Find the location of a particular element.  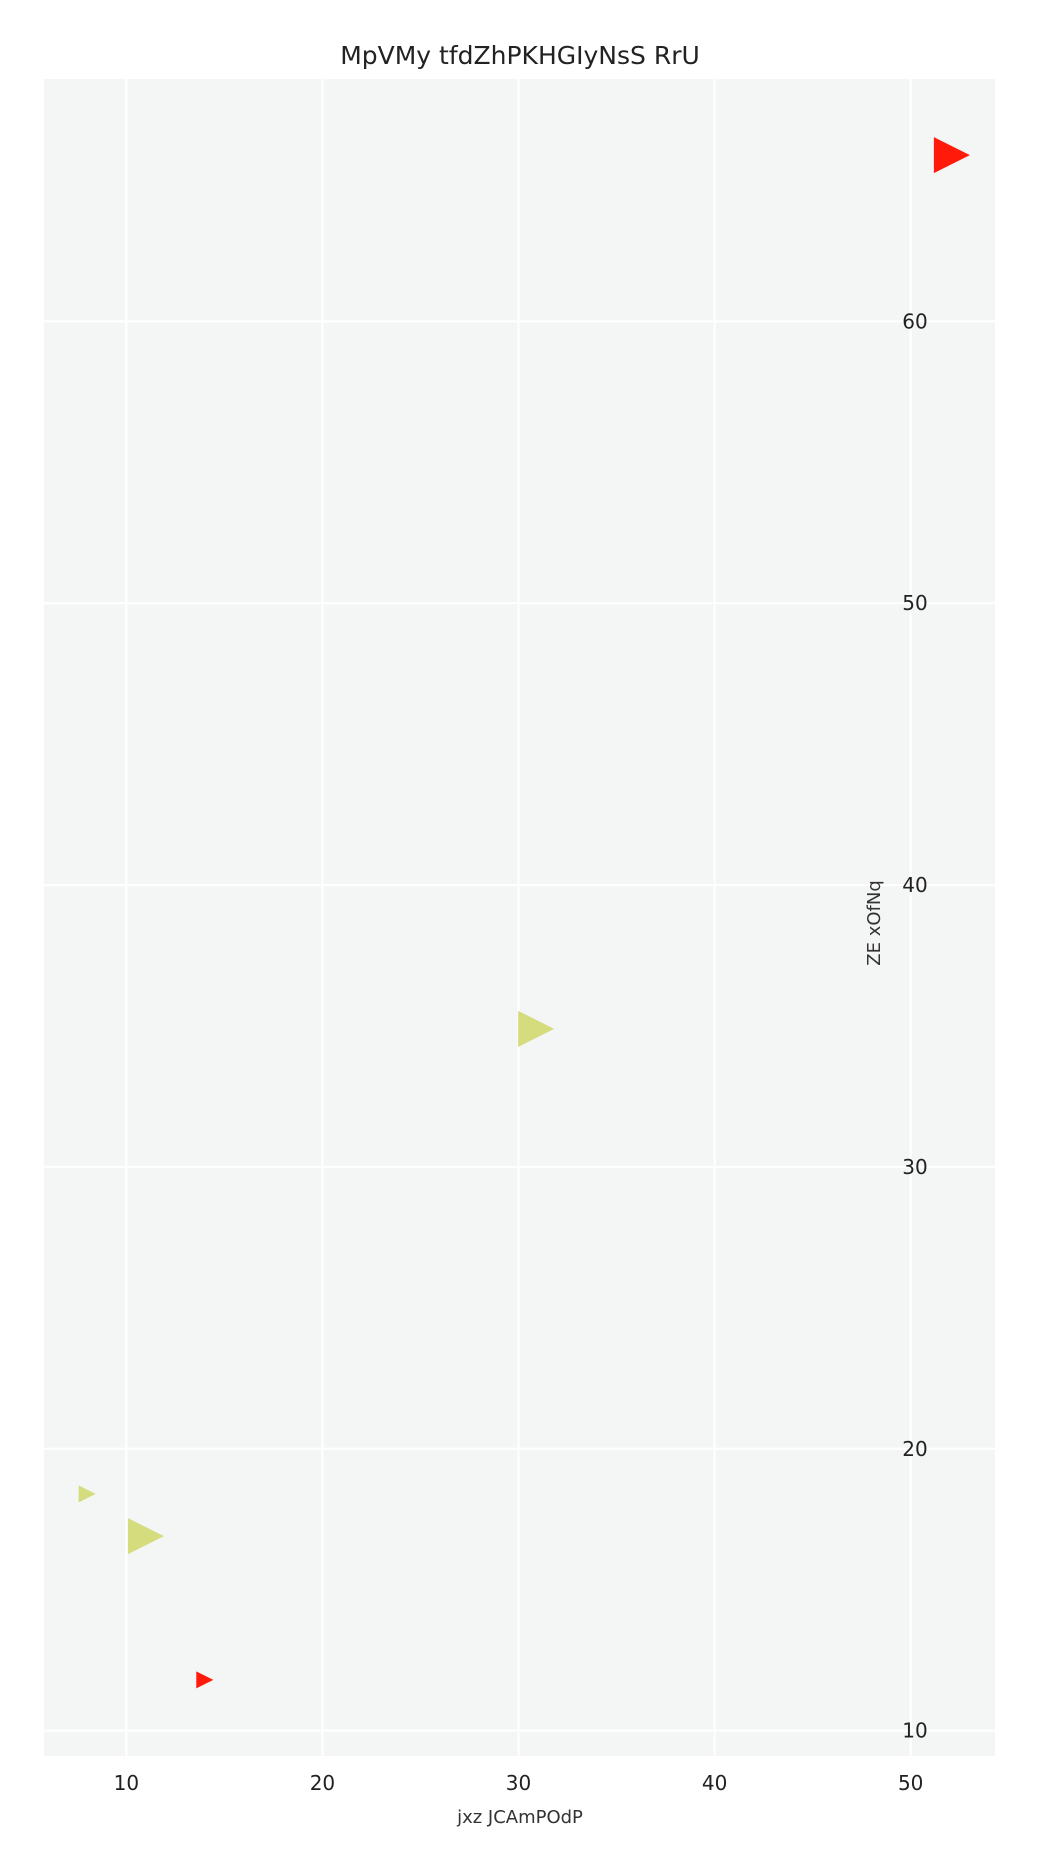

y-tick-label-2: 30 is located at coordinates (914, 1167).